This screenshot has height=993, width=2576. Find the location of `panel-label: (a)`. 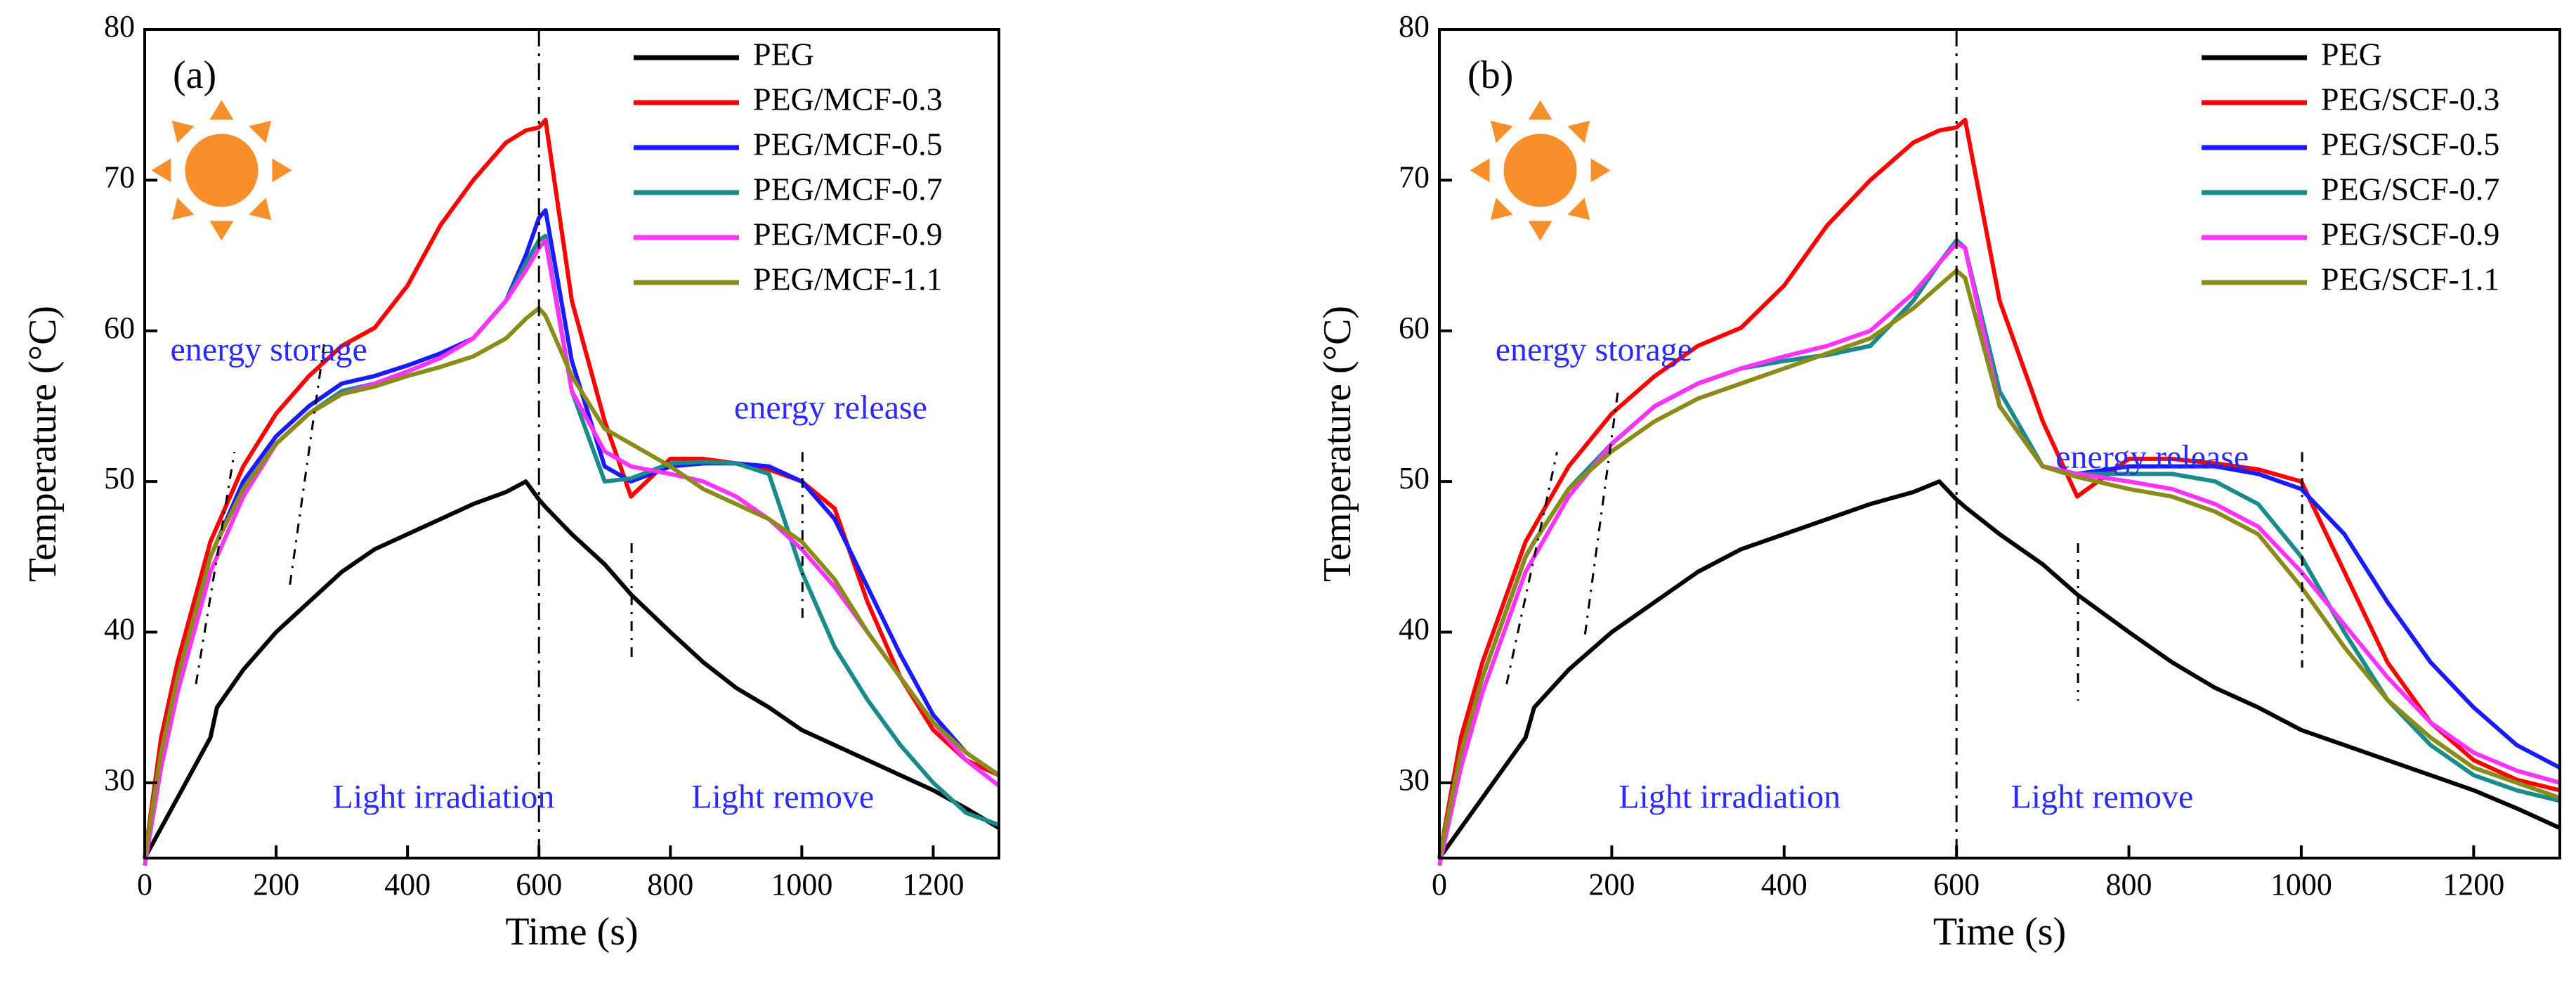

panel-label: (a) is located at coordinates (194, 75).